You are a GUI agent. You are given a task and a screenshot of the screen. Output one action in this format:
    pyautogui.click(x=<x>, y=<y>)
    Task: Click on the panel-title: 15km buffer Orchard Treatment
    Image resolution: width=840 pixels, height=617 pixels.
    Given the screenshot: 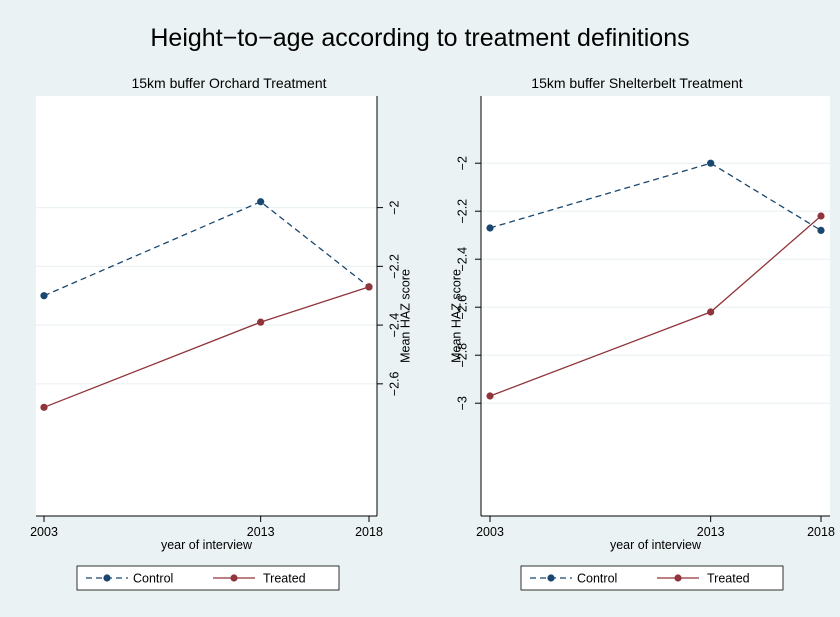 What is the action you would take?
    pyautogui.click(x=228, y=83)
    